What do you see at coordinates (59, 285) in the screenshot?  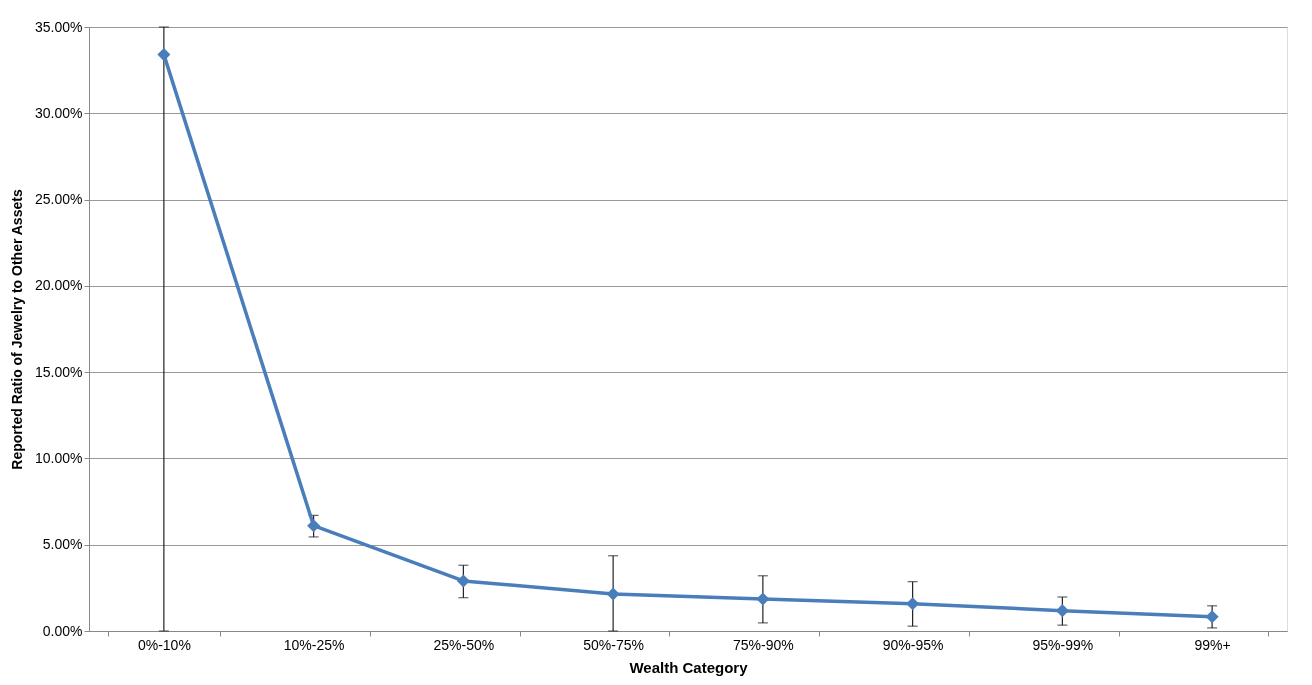 I see `y-tick-label: 20.00%` at bounding box center [59, 285].